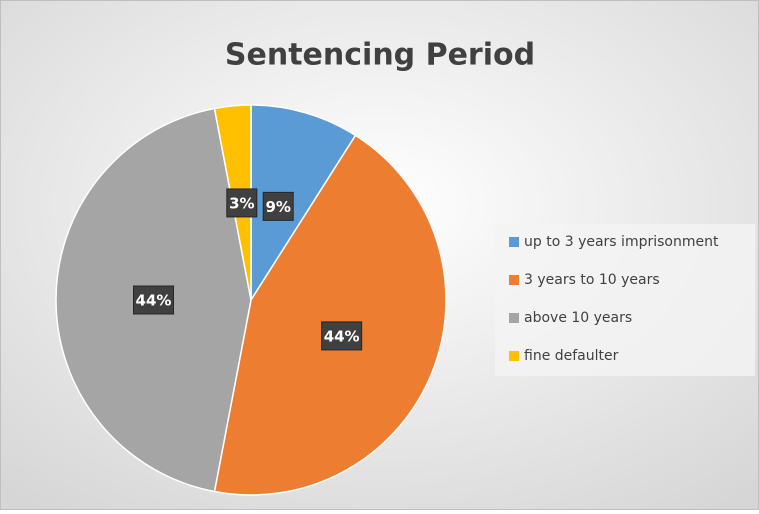 The image size is (759, 514). What do you see at coordinates (380, 55) in the screenshot?
I see `chart-title: Sentencing Period` at bounding box center [380, 55].